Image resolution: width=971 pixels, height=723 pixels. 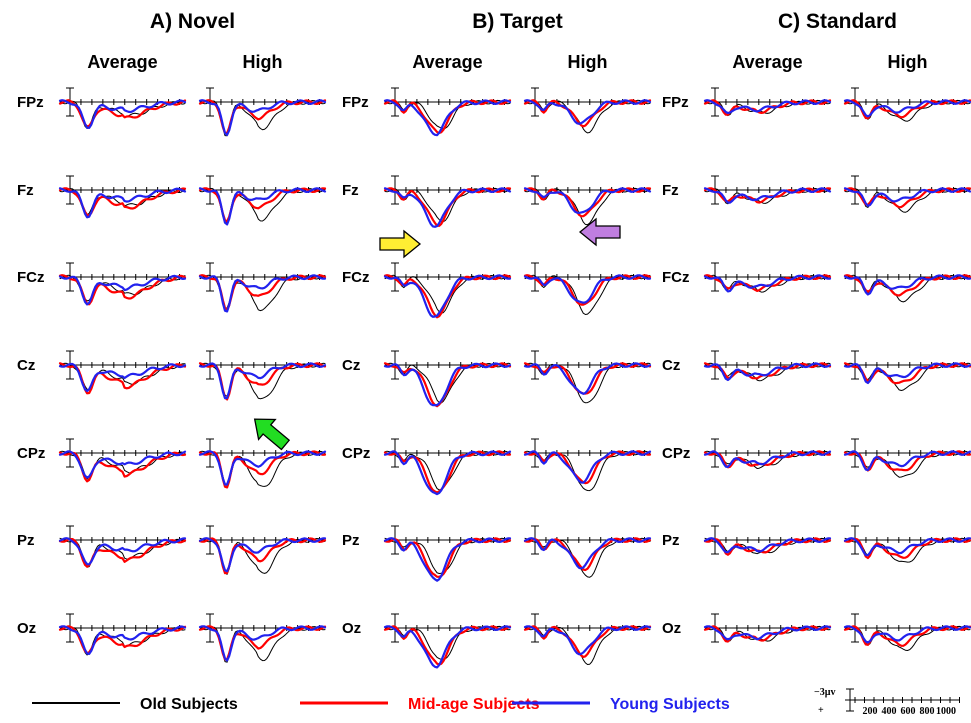 I want to click on erp-plot-standard-high-cz, so click(x=907, y=370).